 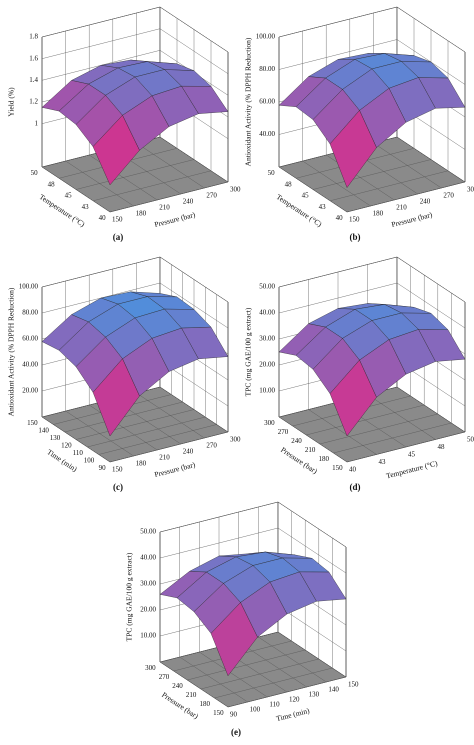 What do you see at coordinates (293, 714) in the screenshot?
I see `x-axis-title: Time (min)` at bounding box center [293, 714].